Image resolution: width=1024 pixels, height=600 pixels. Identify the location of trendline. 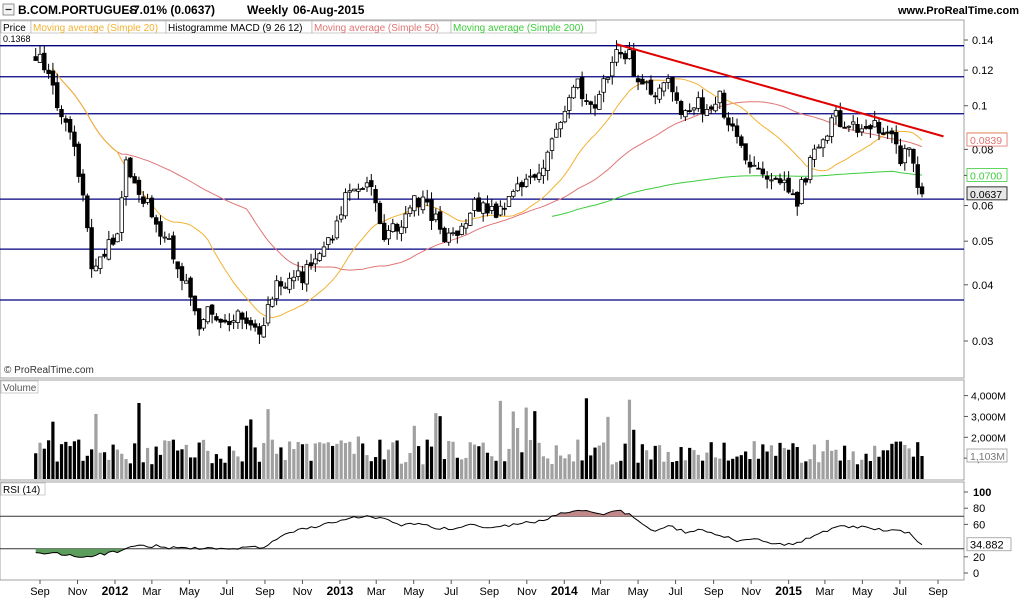
(780, 90).